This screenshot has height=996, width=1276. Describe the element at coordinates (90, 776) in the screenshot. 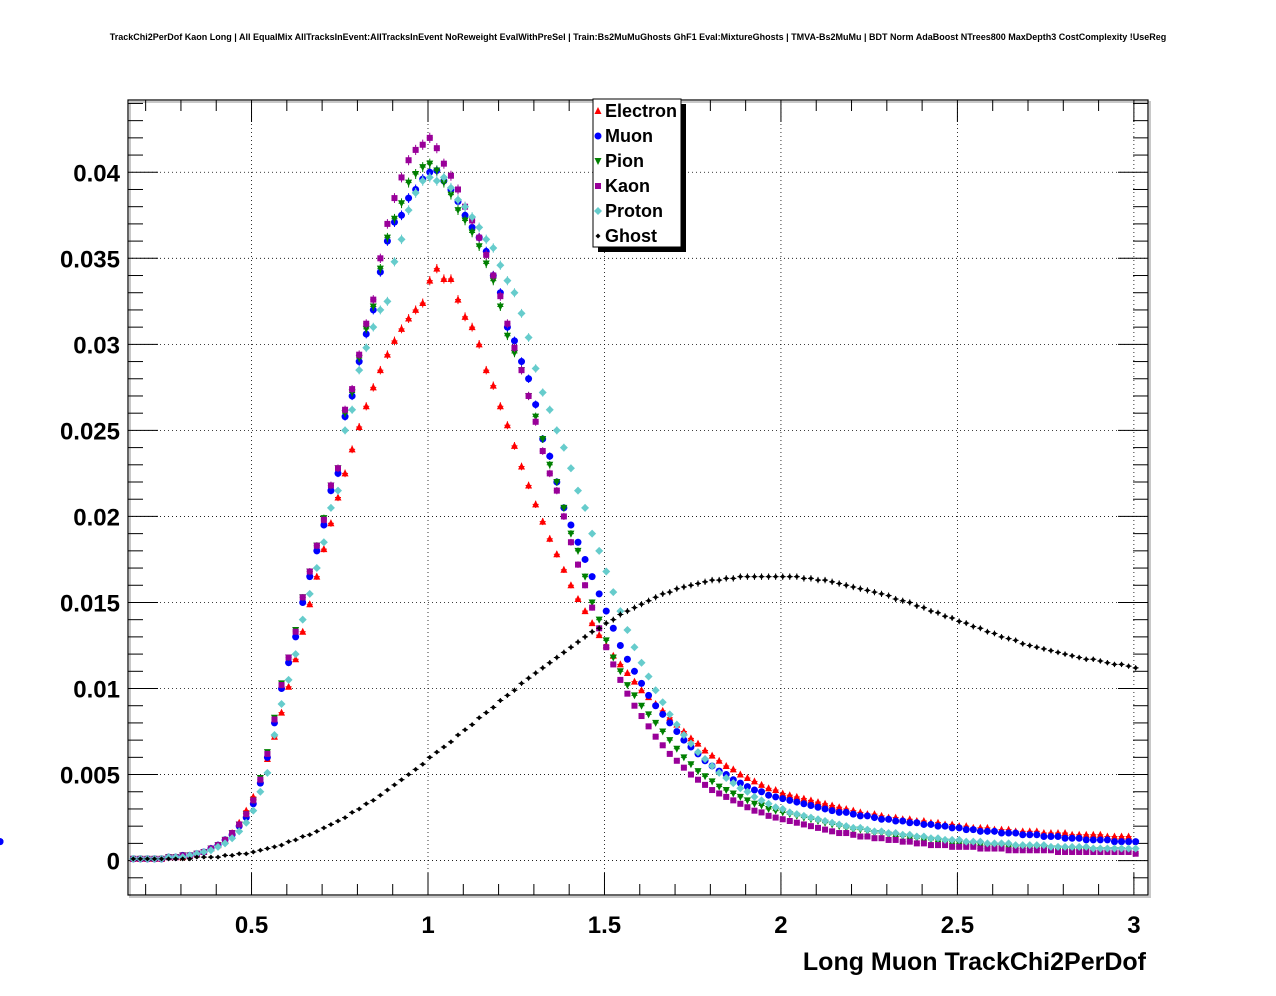

I see `y-tick-label: 0.005` at that location.